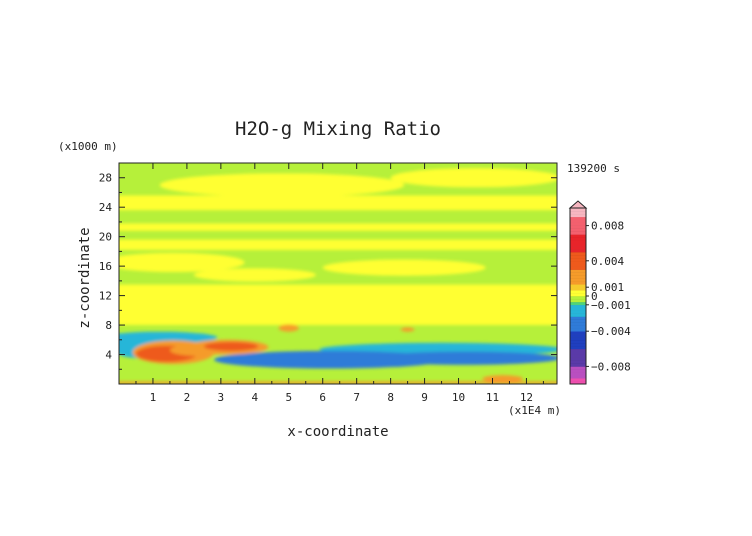 The image size is (752, 536). Describe the element at coordinates (105, 237) in the screenshot. I see `y-tick-label: 20` at that location.